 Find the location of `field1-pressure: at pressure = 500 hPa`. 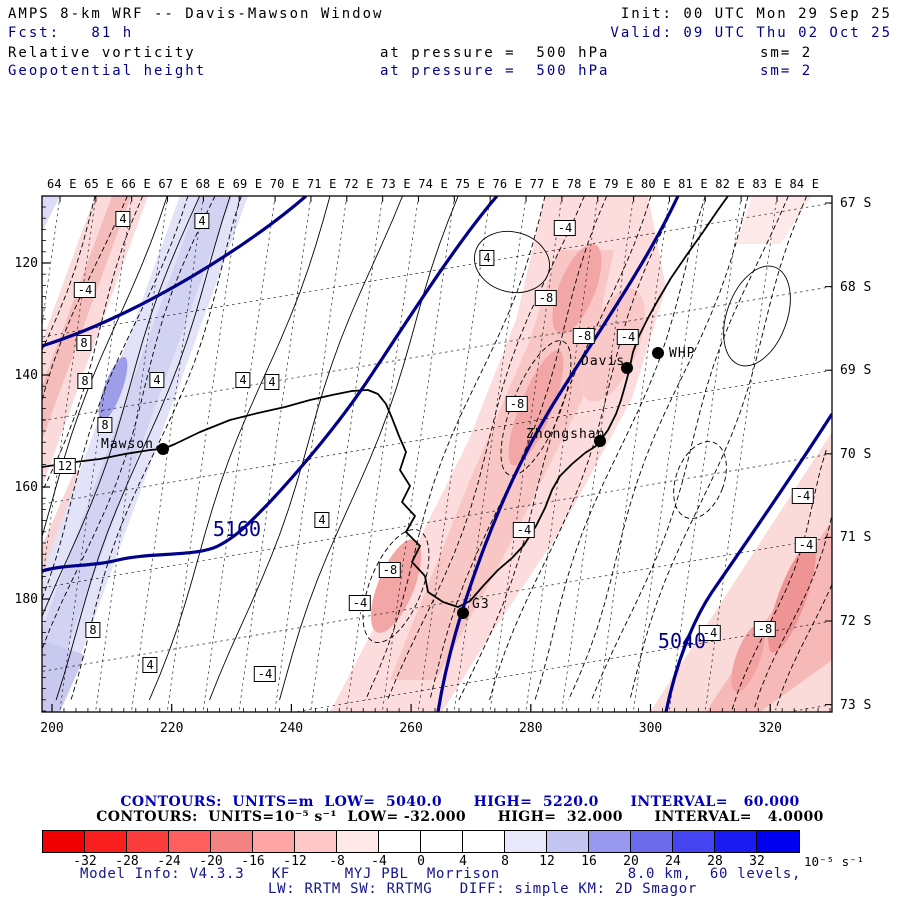

field1-pressure: at pressure = 500 hPa is located at coordinates (495, 53).